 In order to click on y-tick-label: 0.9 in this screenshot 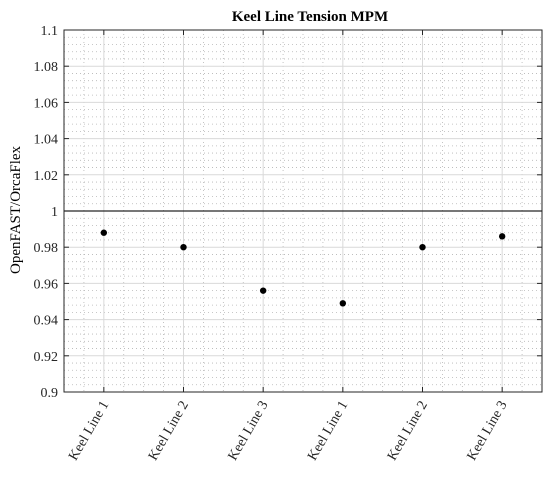, I will do `click(50, 393)`.